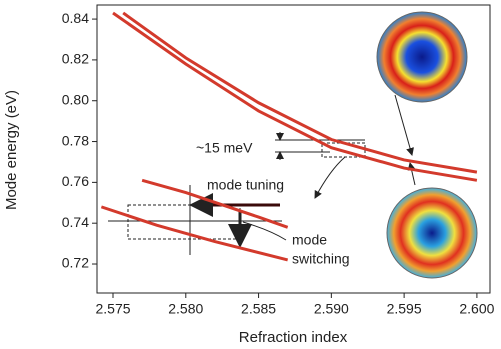 The image size is (501, 349). I want to click on x-tick-label: 2.595, so click(404, 309).